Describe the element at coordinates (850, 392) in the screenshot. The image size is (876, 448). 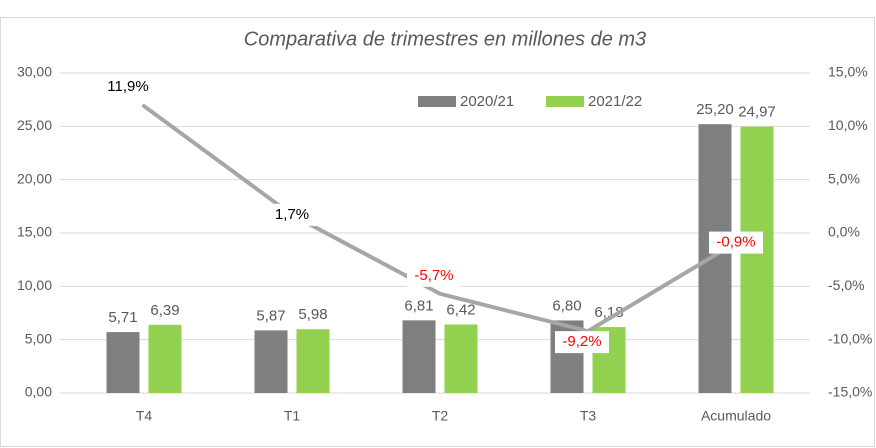
I see `y2-tick-label: -15,0%` at that location.